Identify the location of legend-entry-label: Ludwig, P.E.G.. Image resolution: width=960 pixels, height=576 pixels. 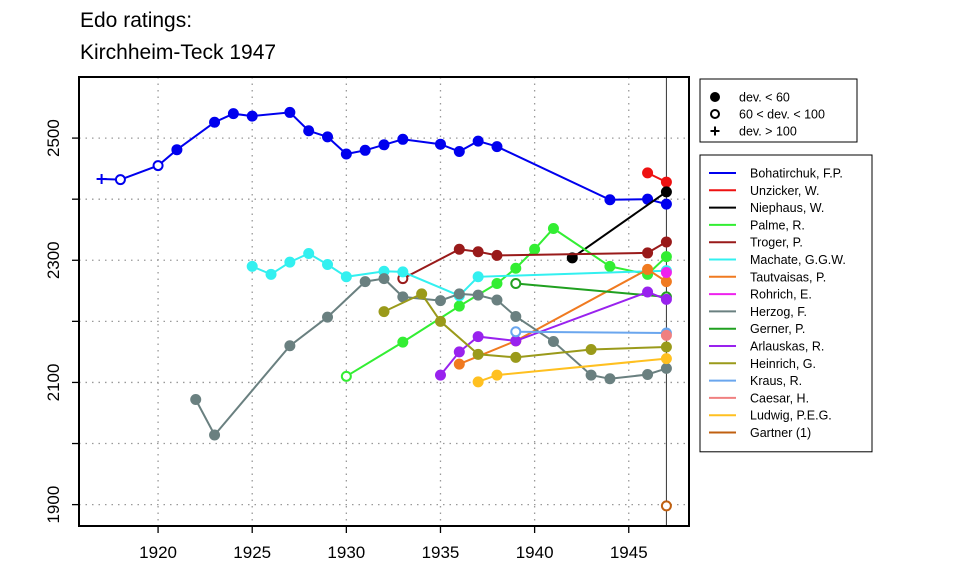
(791, 416).